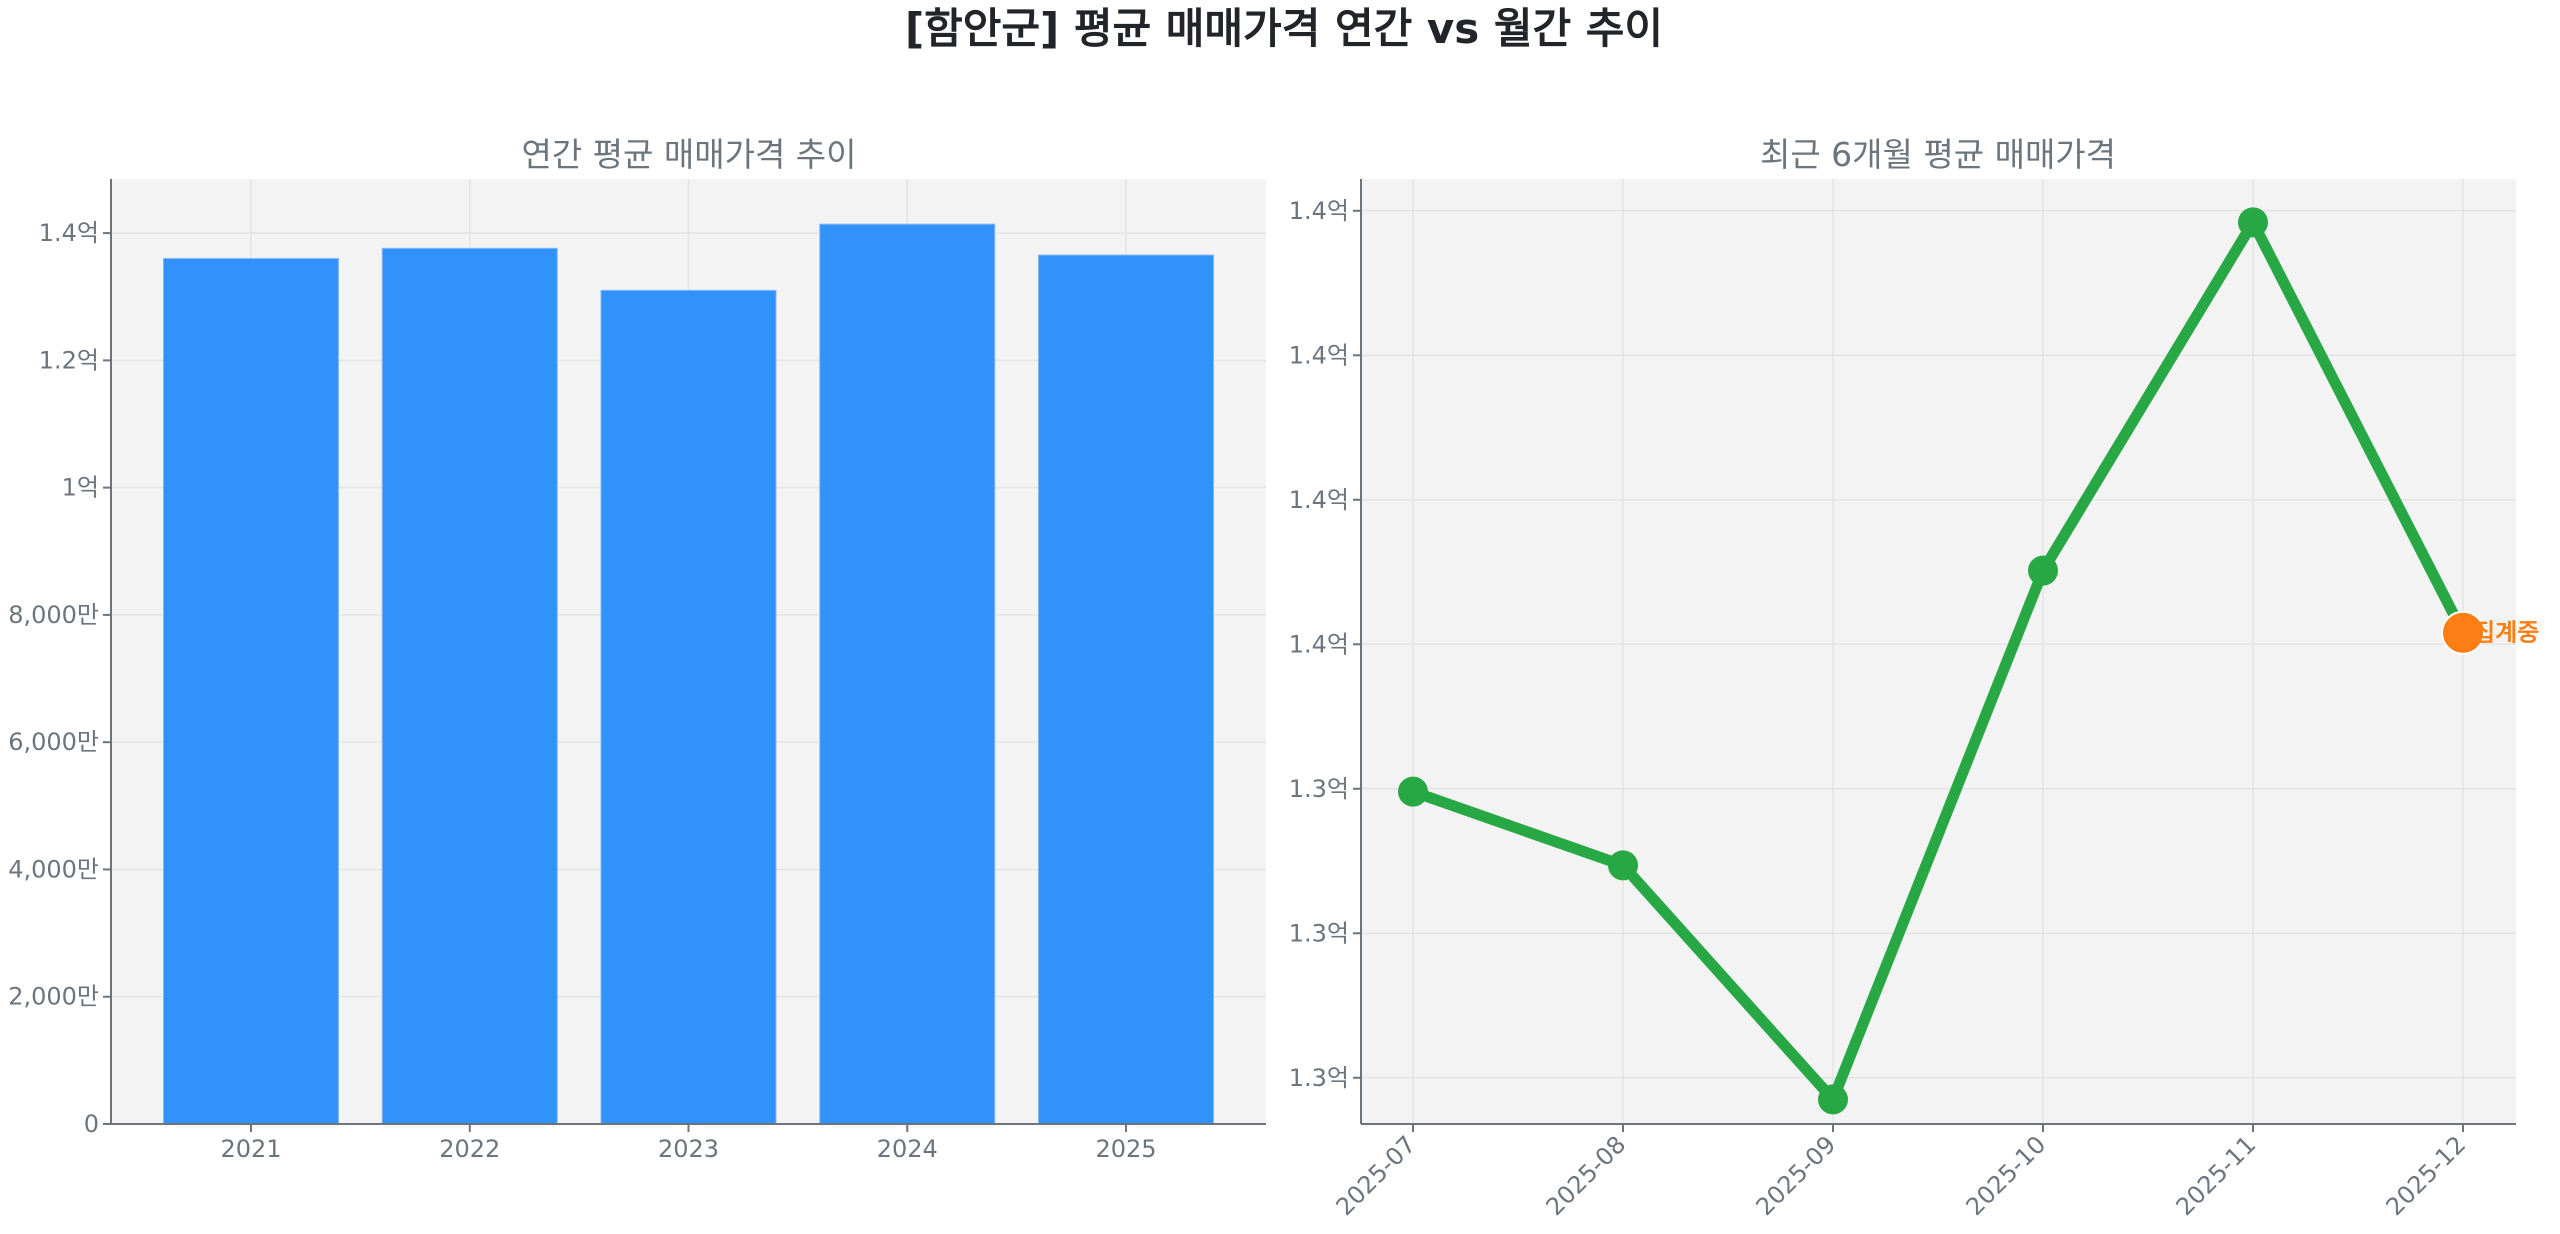 The image size is (2560, 1234). I want to click on x-tick-label: 2025-07, so click(1376, 1175).